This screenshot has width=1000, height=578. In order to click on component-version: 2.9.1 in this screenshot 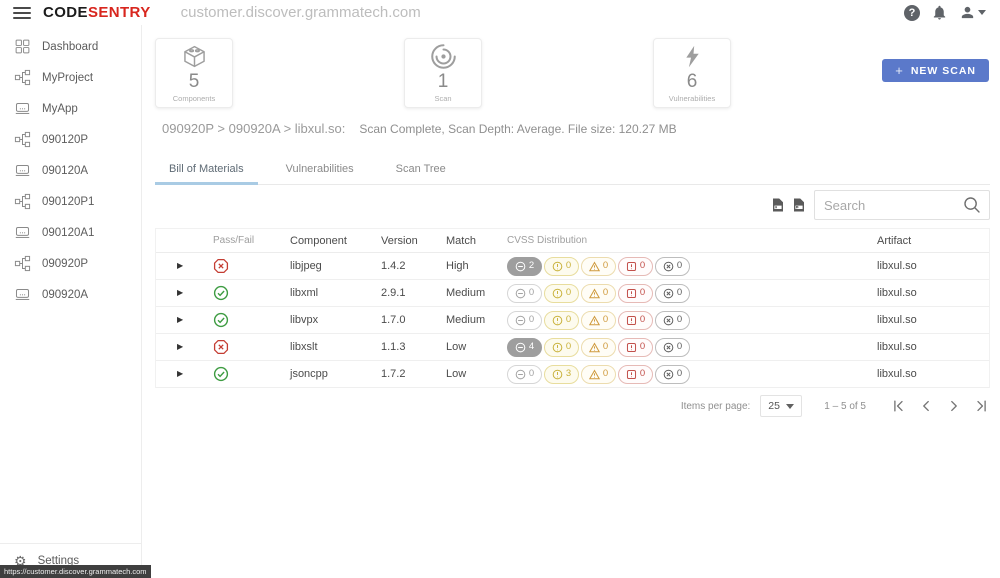, I will do `click(393, 293)`.